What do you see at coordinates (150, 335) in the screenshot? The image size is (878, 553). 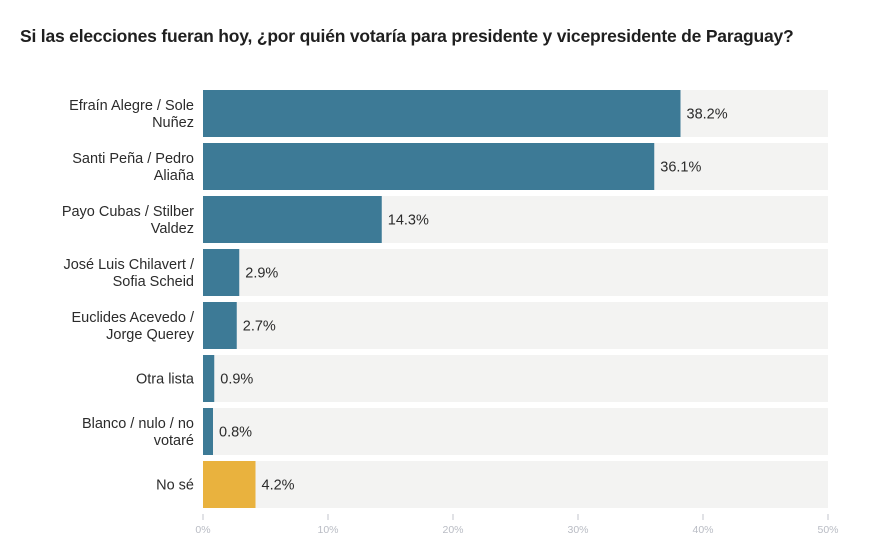 I see `category-label: Jorge Querey` at bounding box center [150, 335].